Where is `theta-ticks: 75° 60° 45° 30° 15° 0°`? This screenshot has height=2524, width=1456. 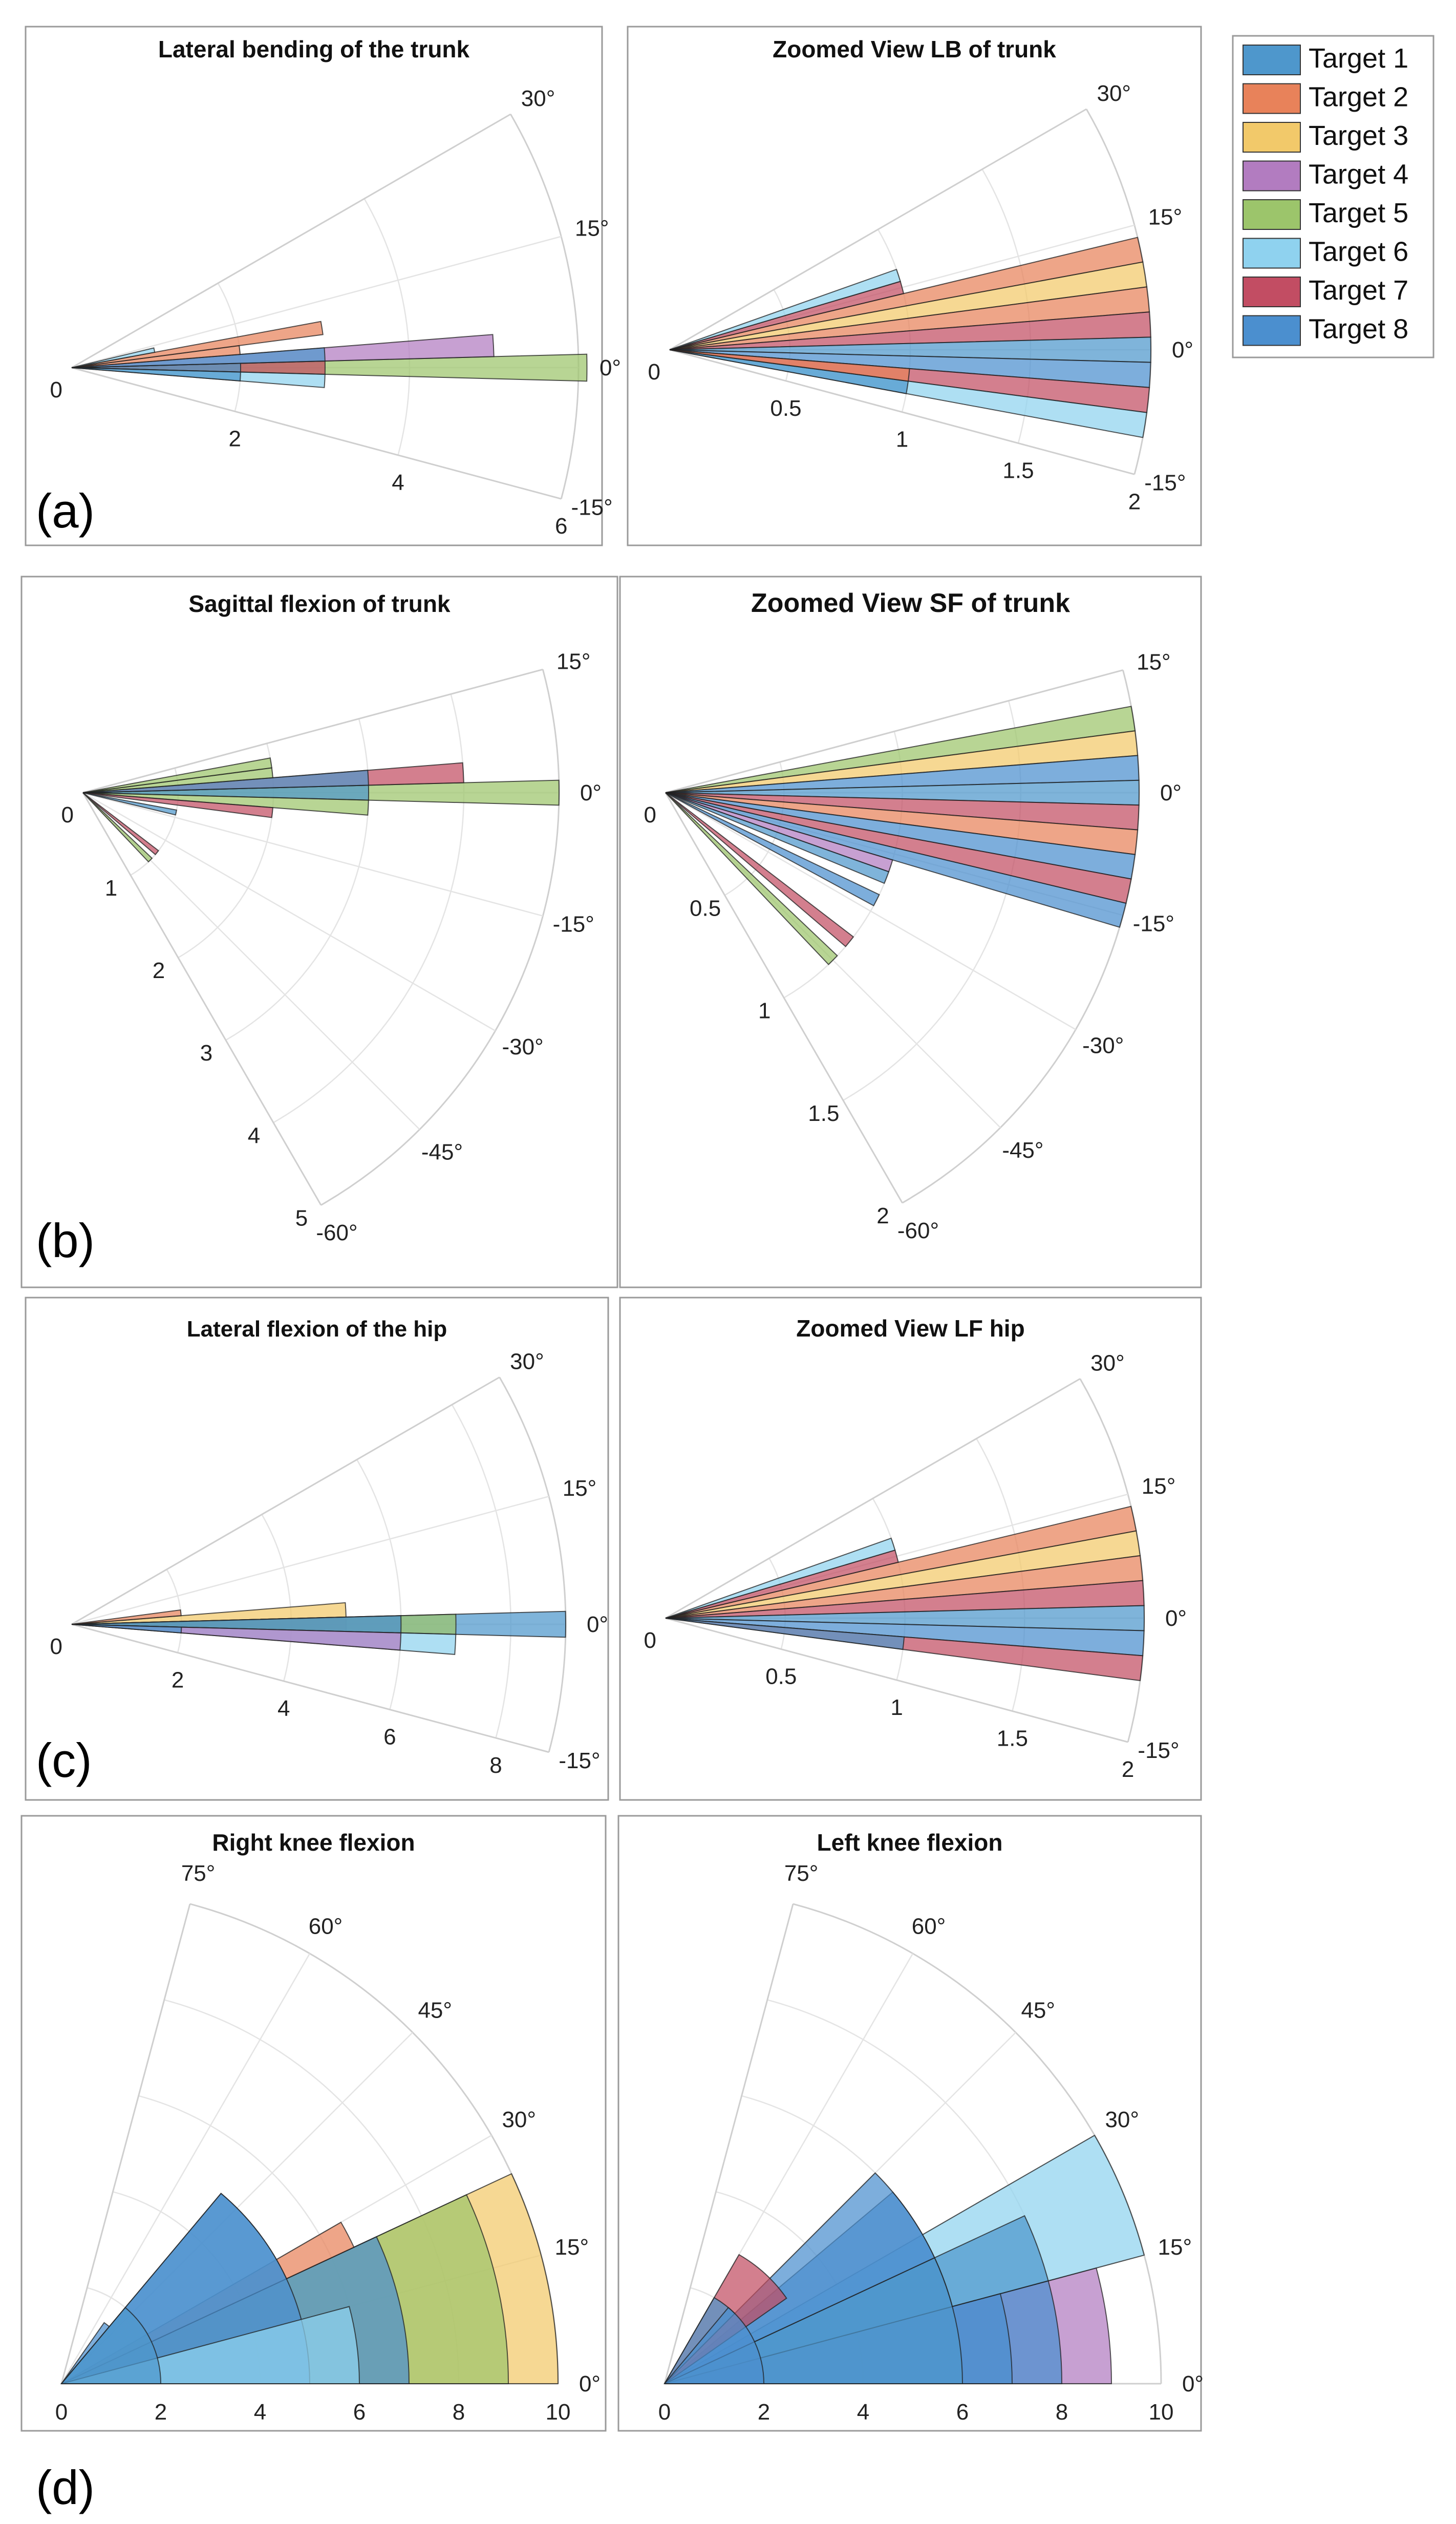 theta-ticks: 75° 60° 45° 30° 15° 0° is located at coordinates (994, 2128).